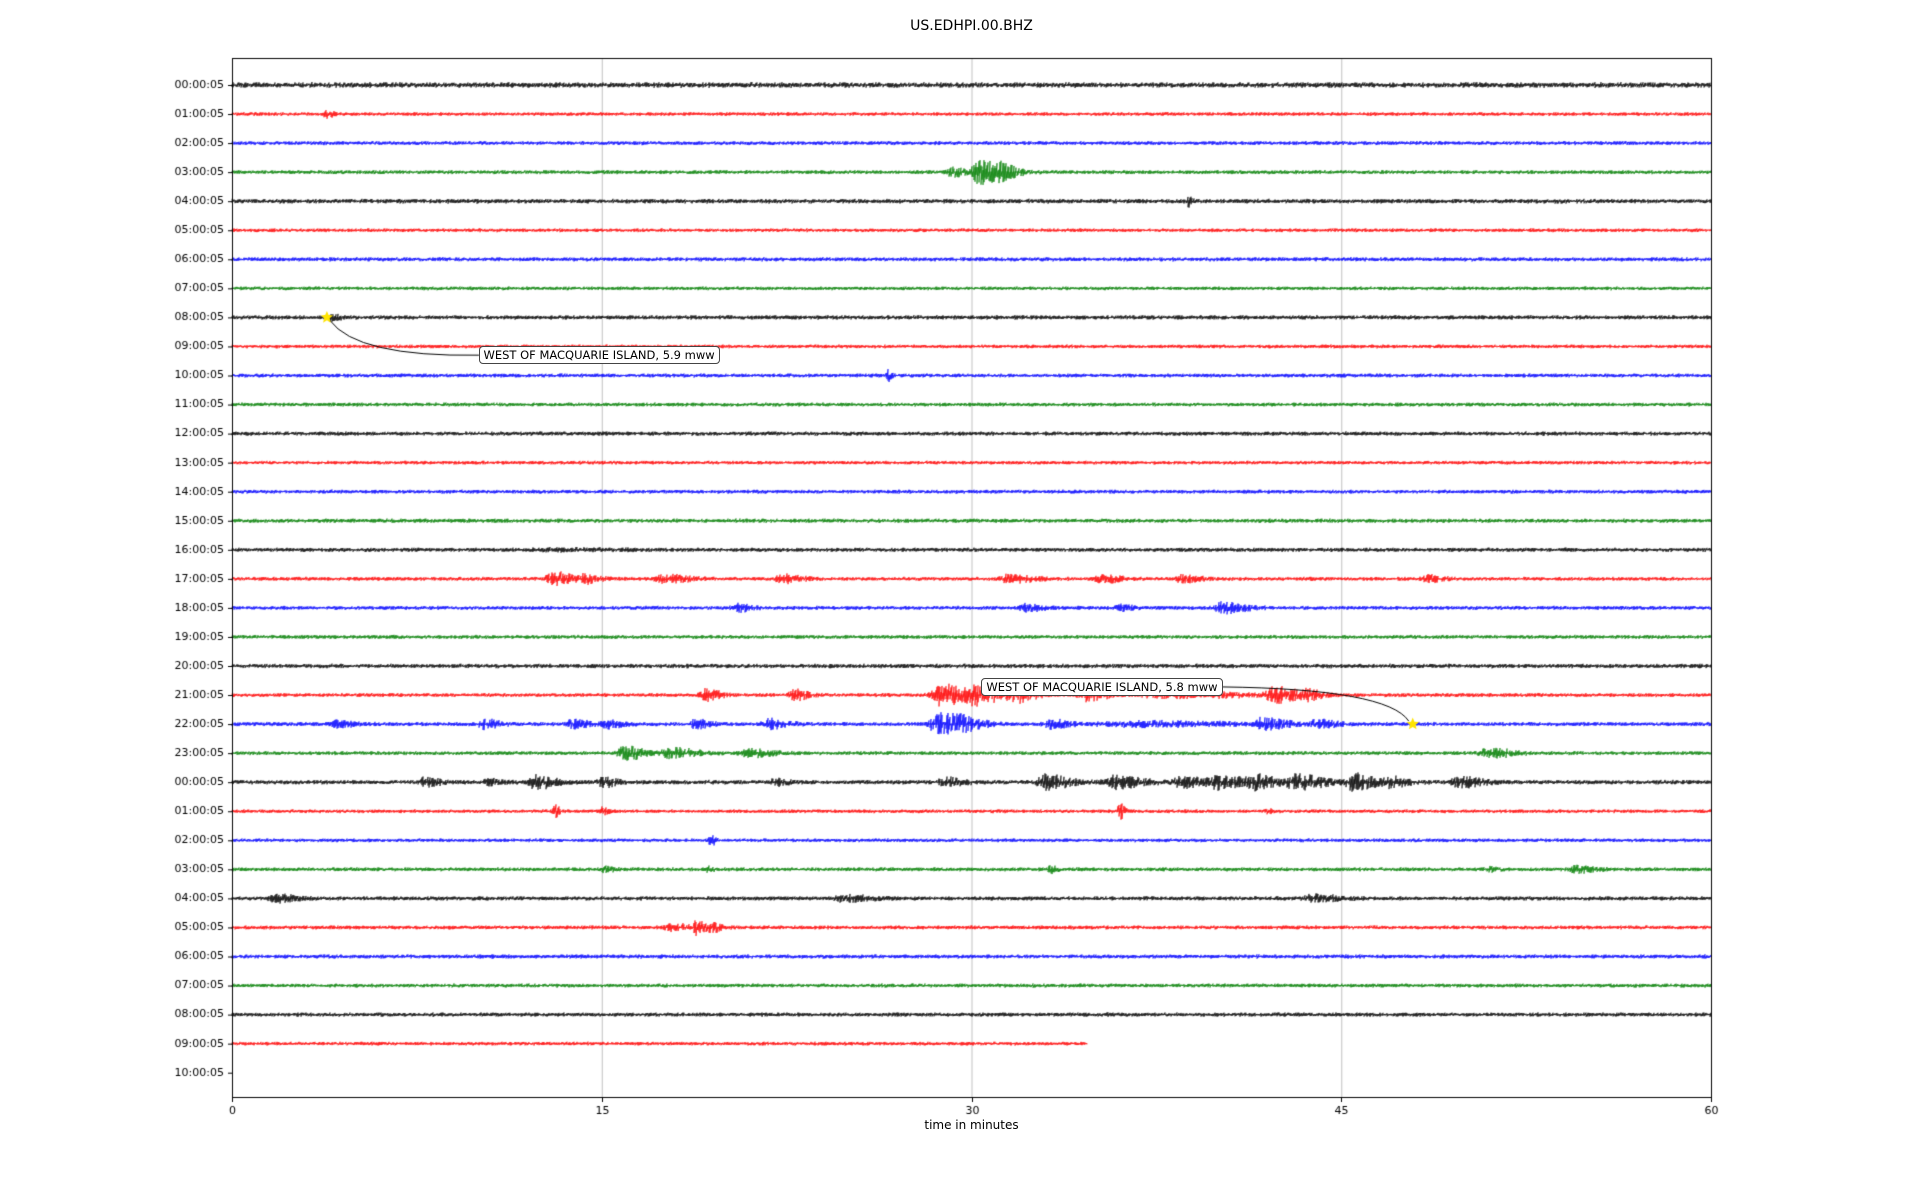 This screenshot has width=1920, height=1200. I want to click on event-annotation-2: WEST OF MACQUARIE ISLAND, 5.8 mww, so click(1102, 686).